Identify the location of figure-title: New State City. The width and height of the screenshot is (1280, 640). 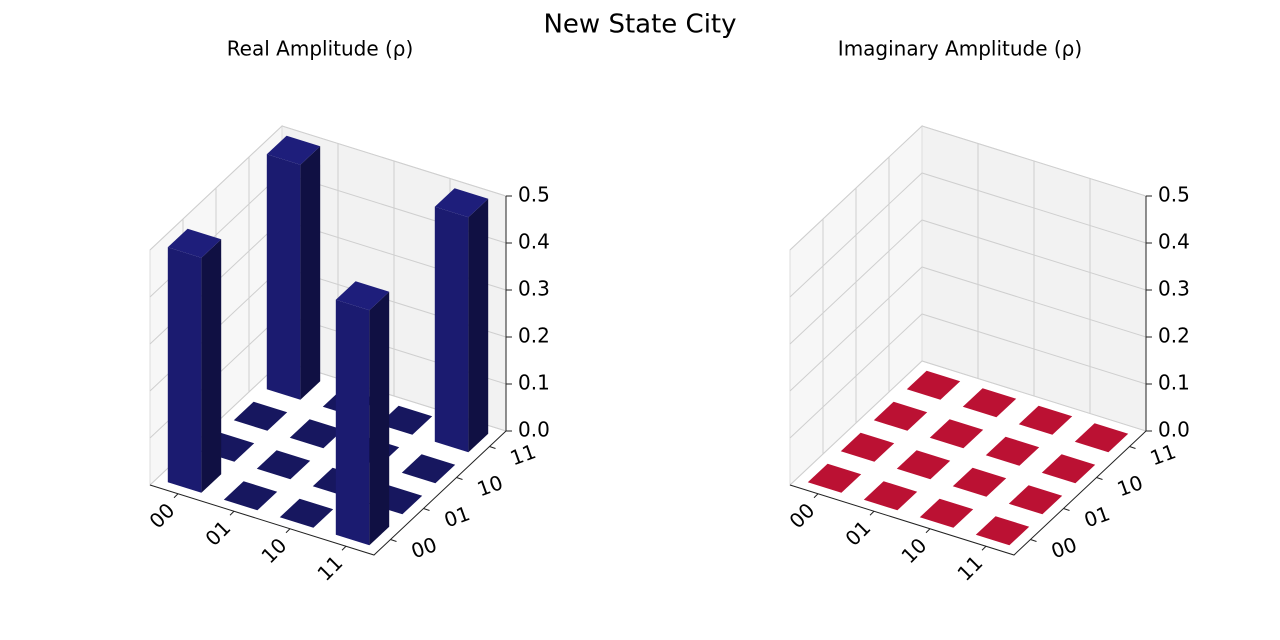
(639, 25).